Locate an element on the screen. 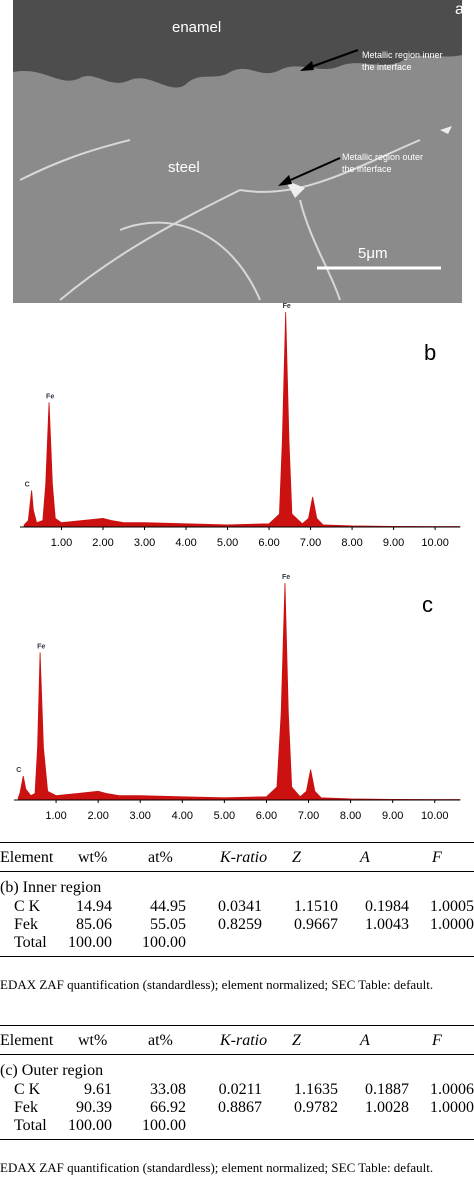 Image resolution: width=474 pixels, height=1187 pixels. scale-label: 5μm is located at coordinates (372, 253).